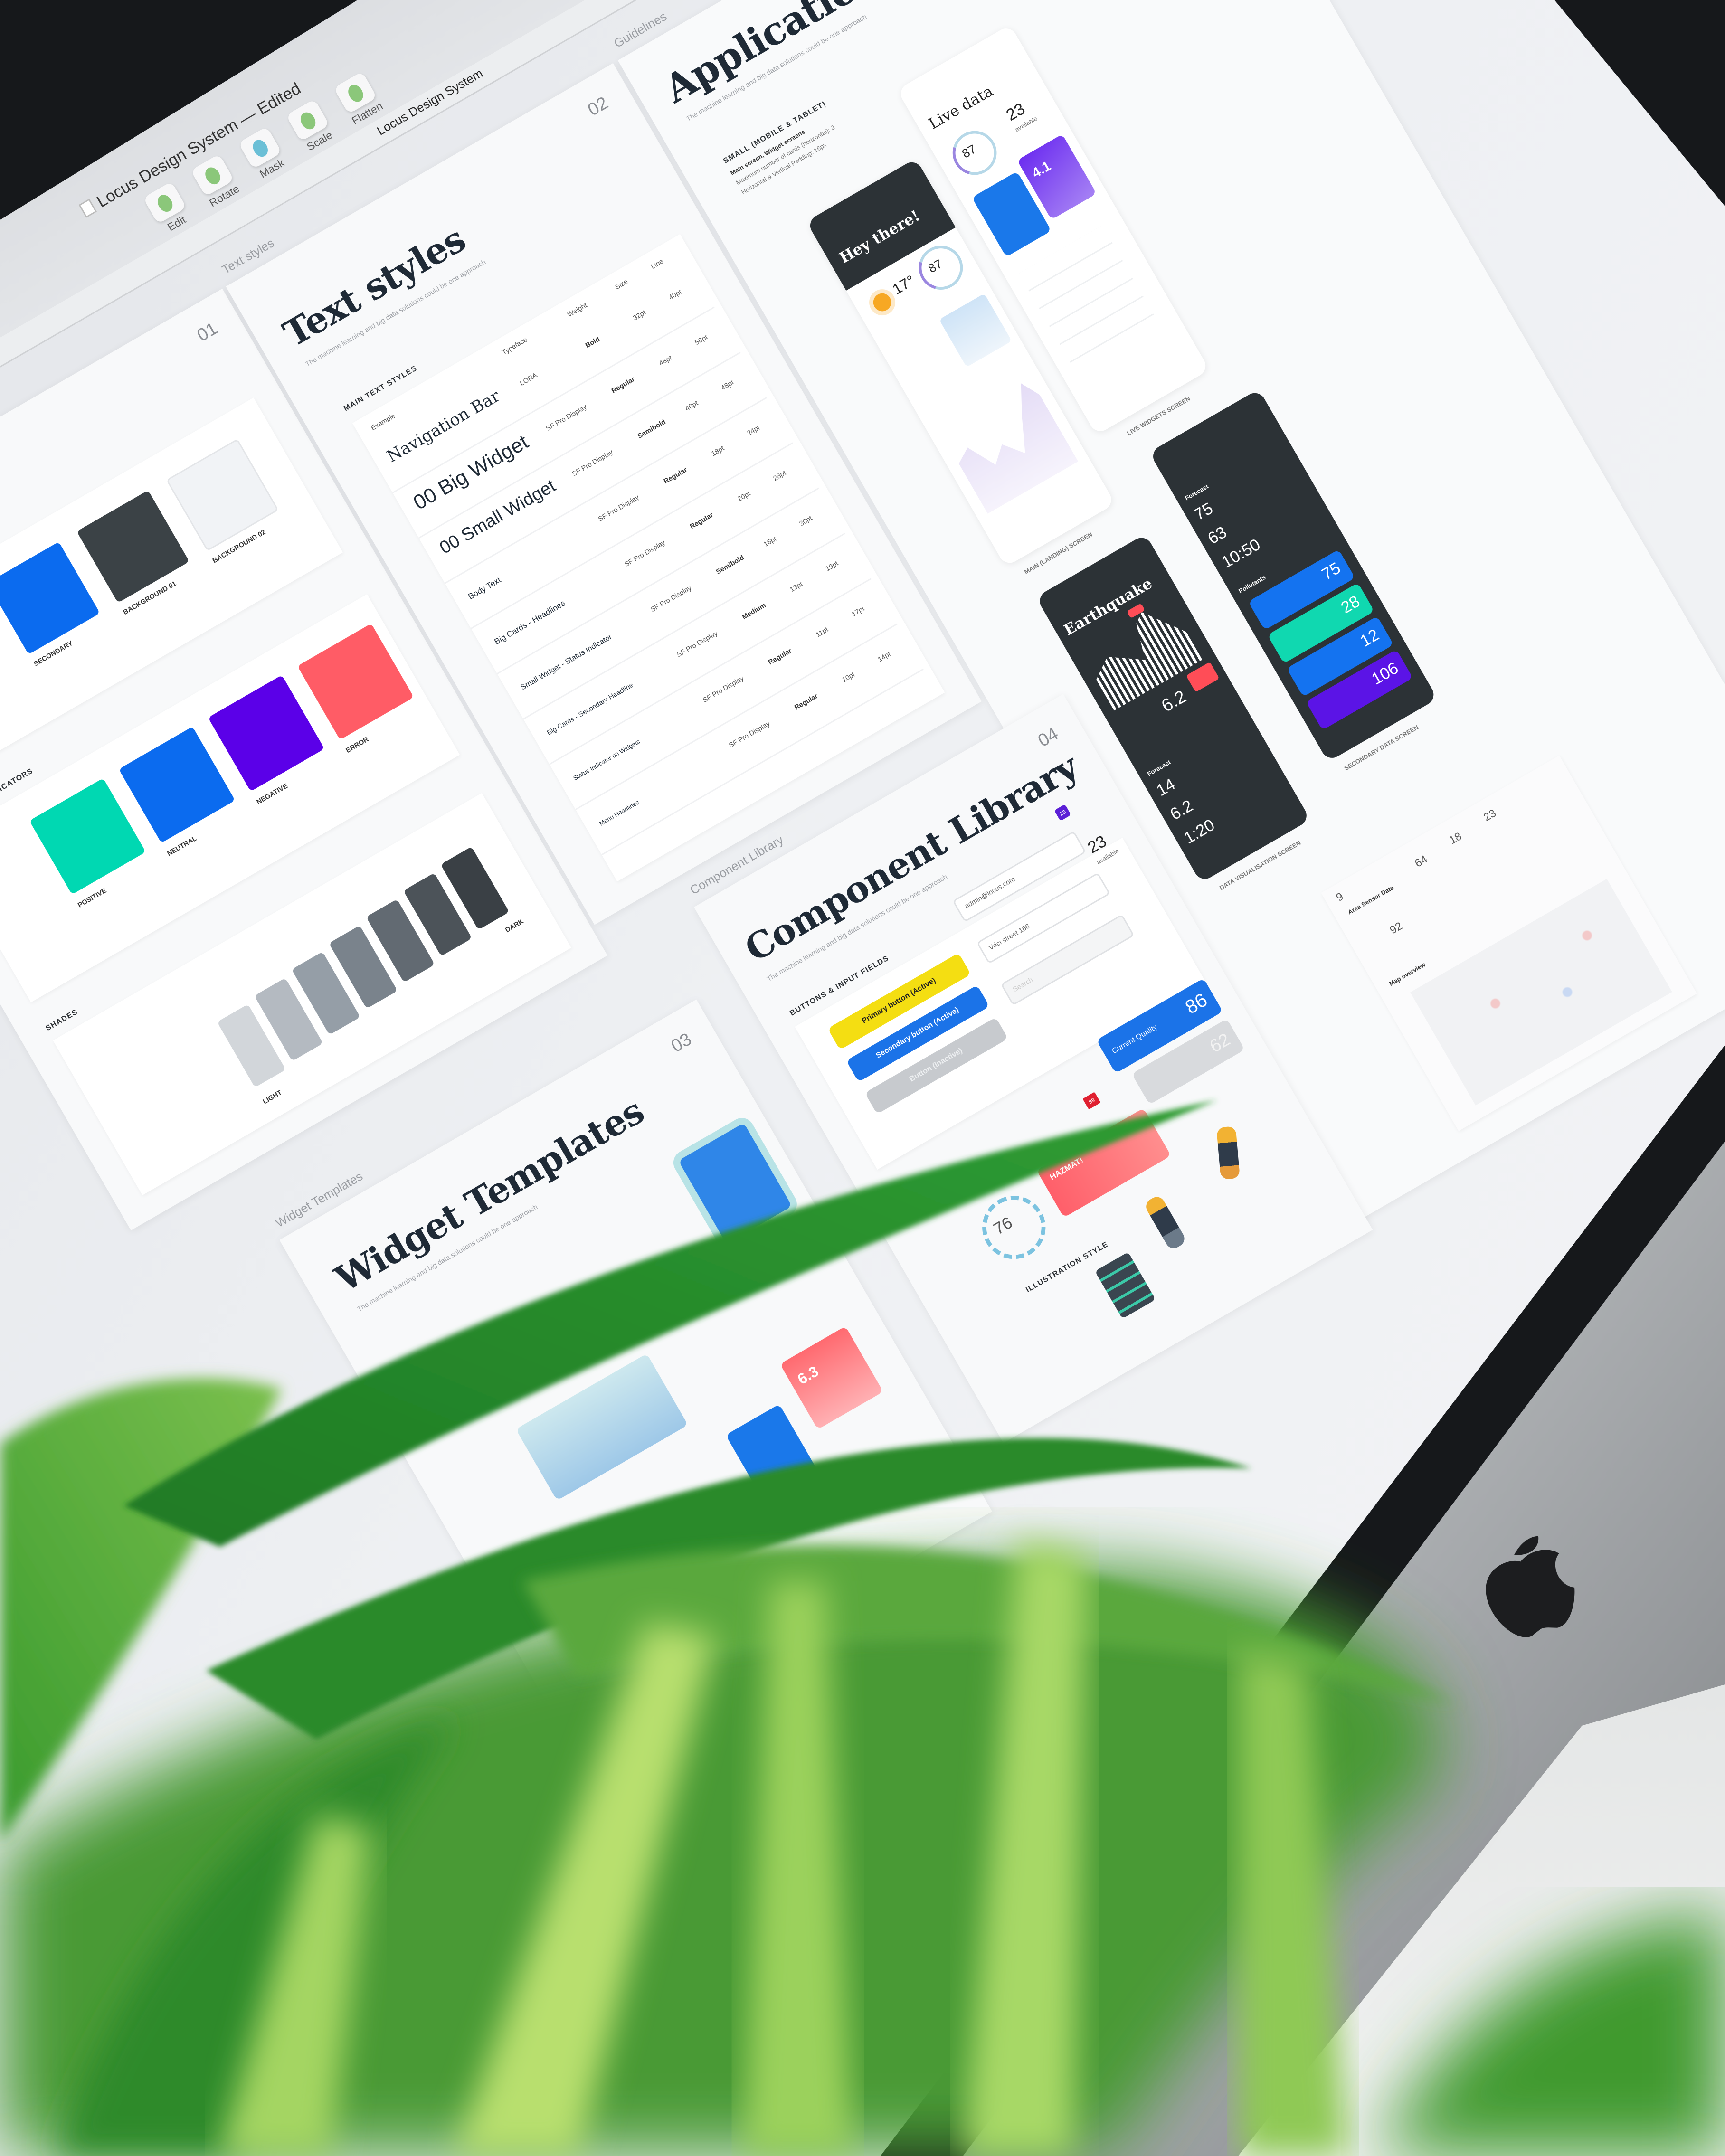 The image size is (1725, 2156). Describe the element at coordinates (976, 330) in the screenshot. I see `area-chart` at that location.